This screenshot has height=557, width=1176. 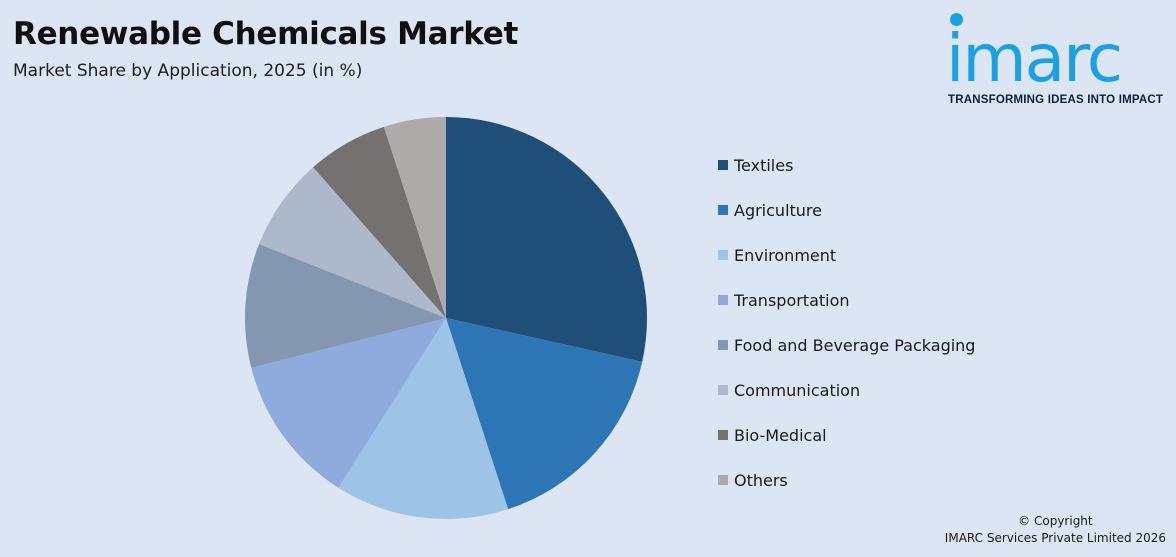 What do you see at coordinates (266, 34) in the screenshot?
I see `chart-title: Renewable Chemicals Market` at bounding box center [266, 34].